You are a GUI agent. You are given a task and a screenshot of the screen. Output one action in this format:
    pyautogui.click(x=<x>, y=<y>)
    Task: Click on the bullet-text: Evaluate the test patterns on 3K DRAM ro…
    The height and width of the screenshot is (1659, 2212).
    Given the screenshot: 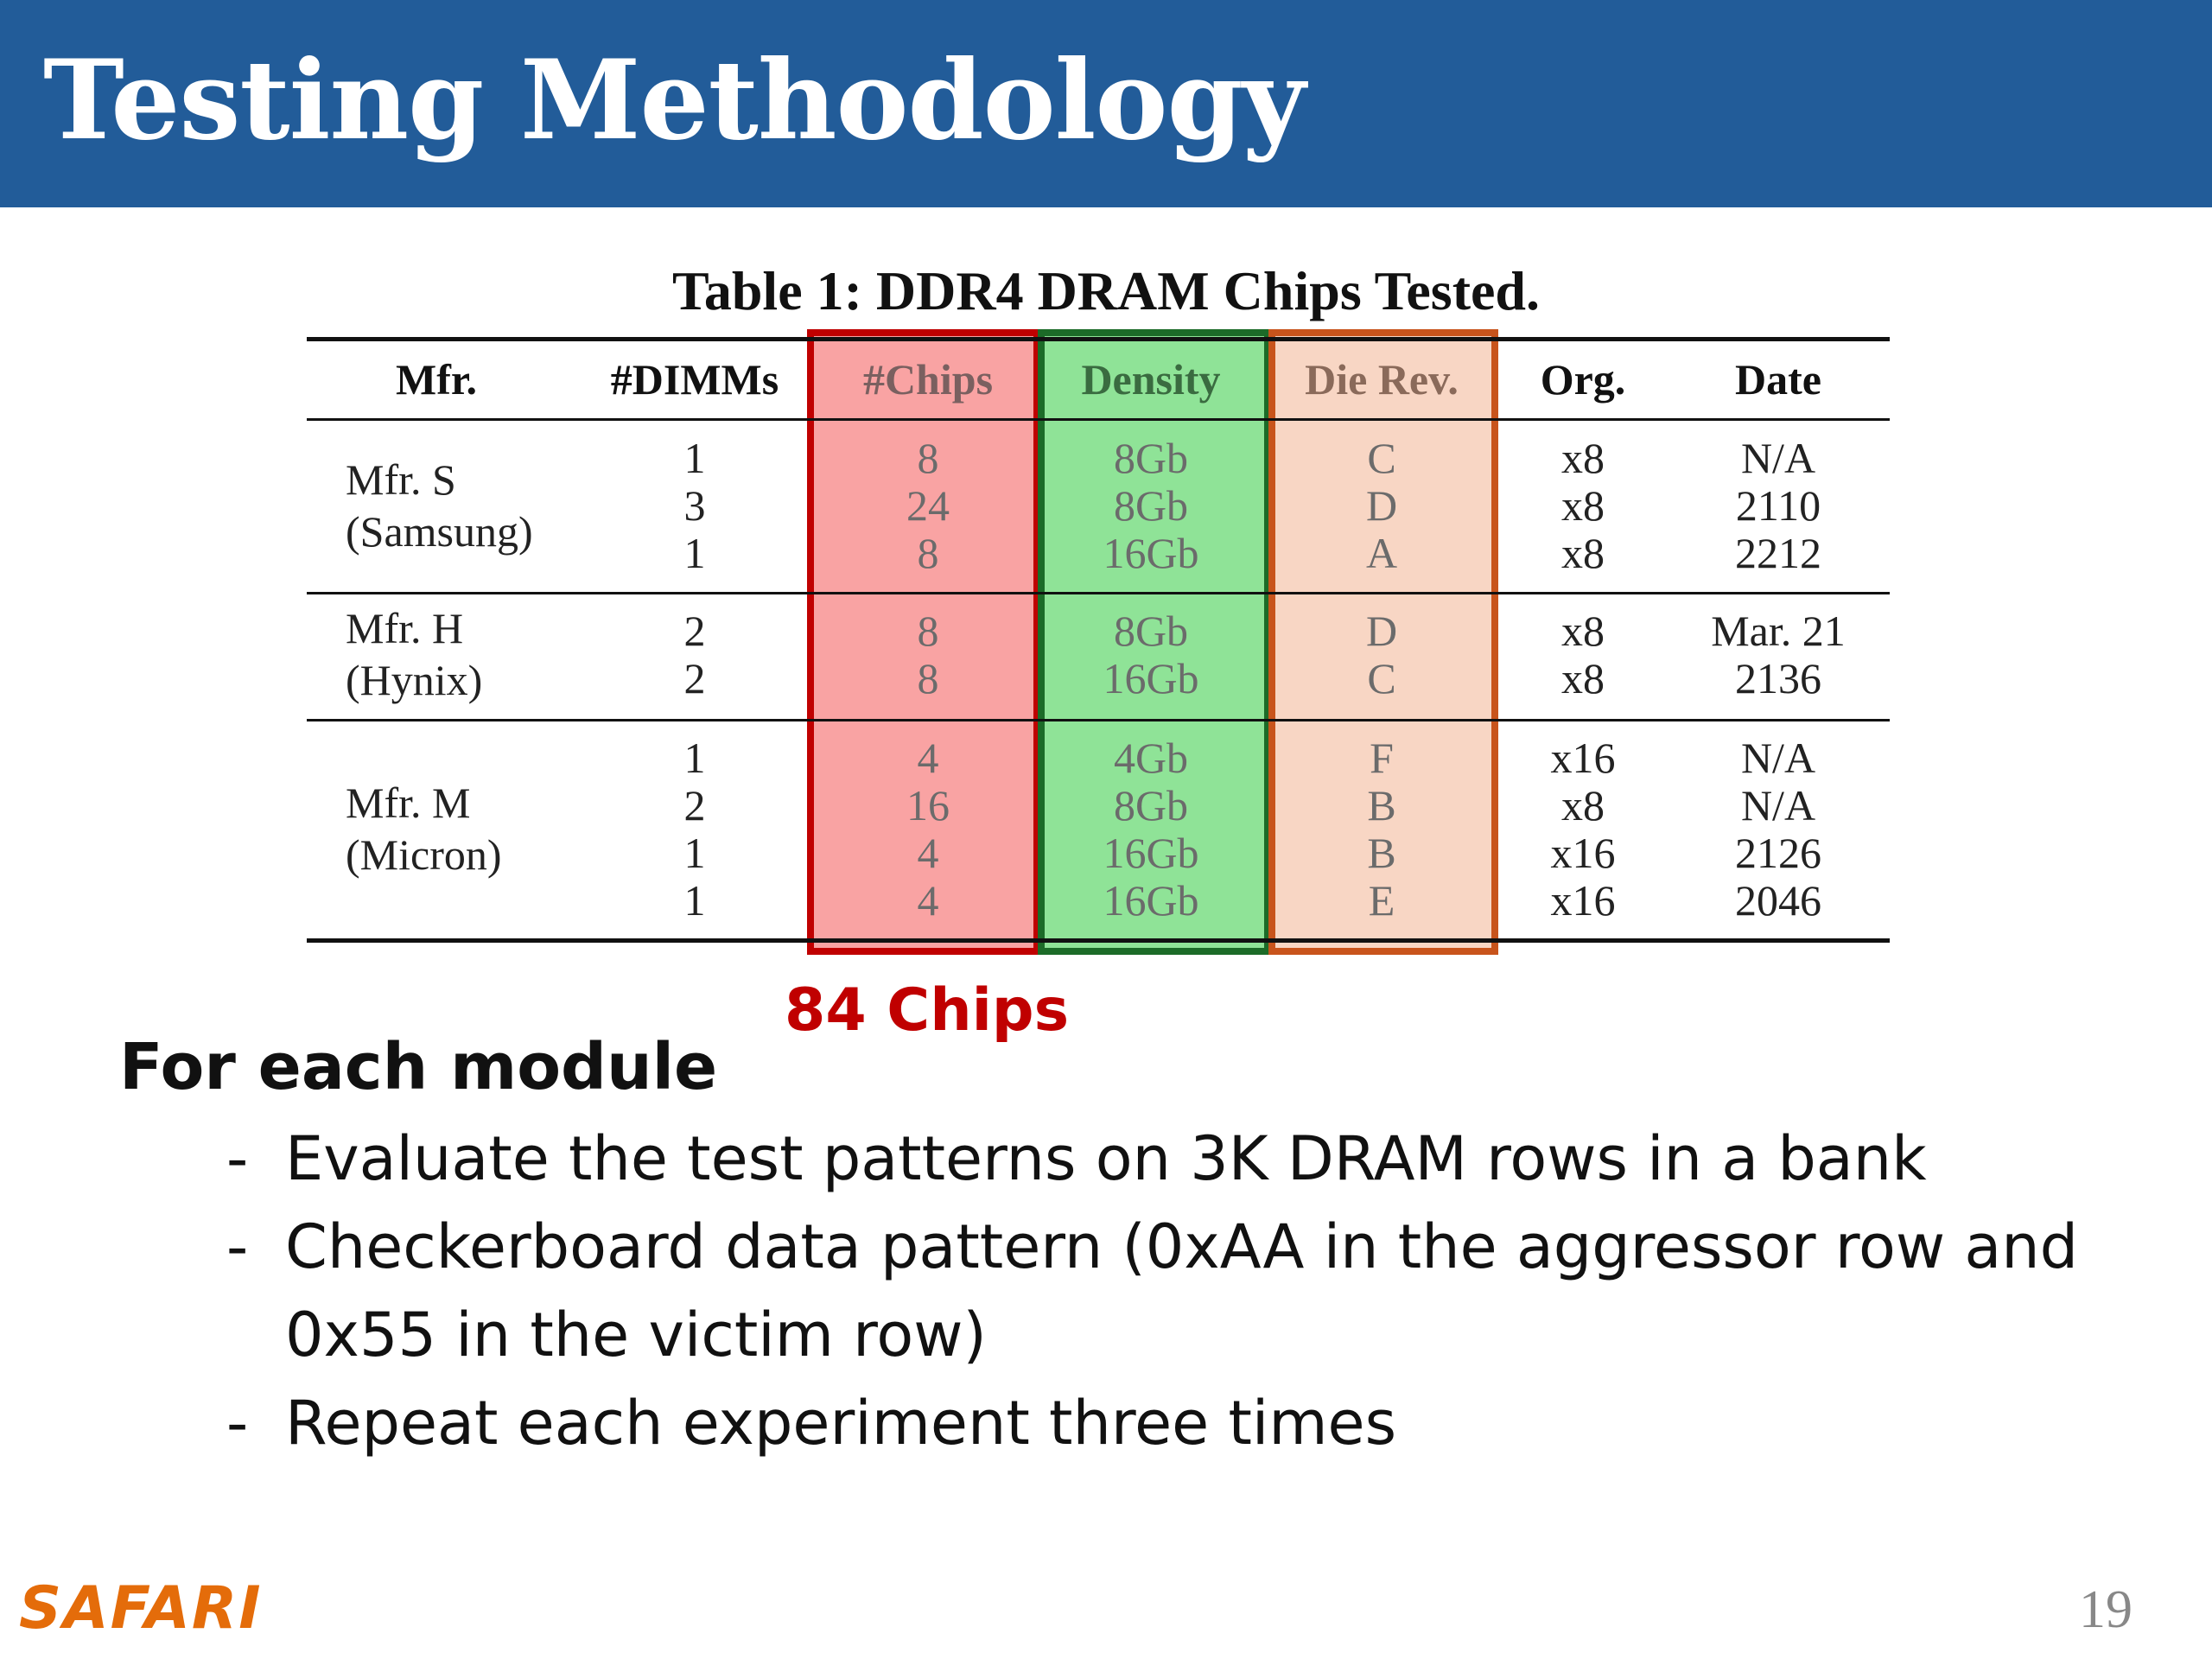 What is the action you would take?
    pyautogui.click(x=1106, y=1158)
    